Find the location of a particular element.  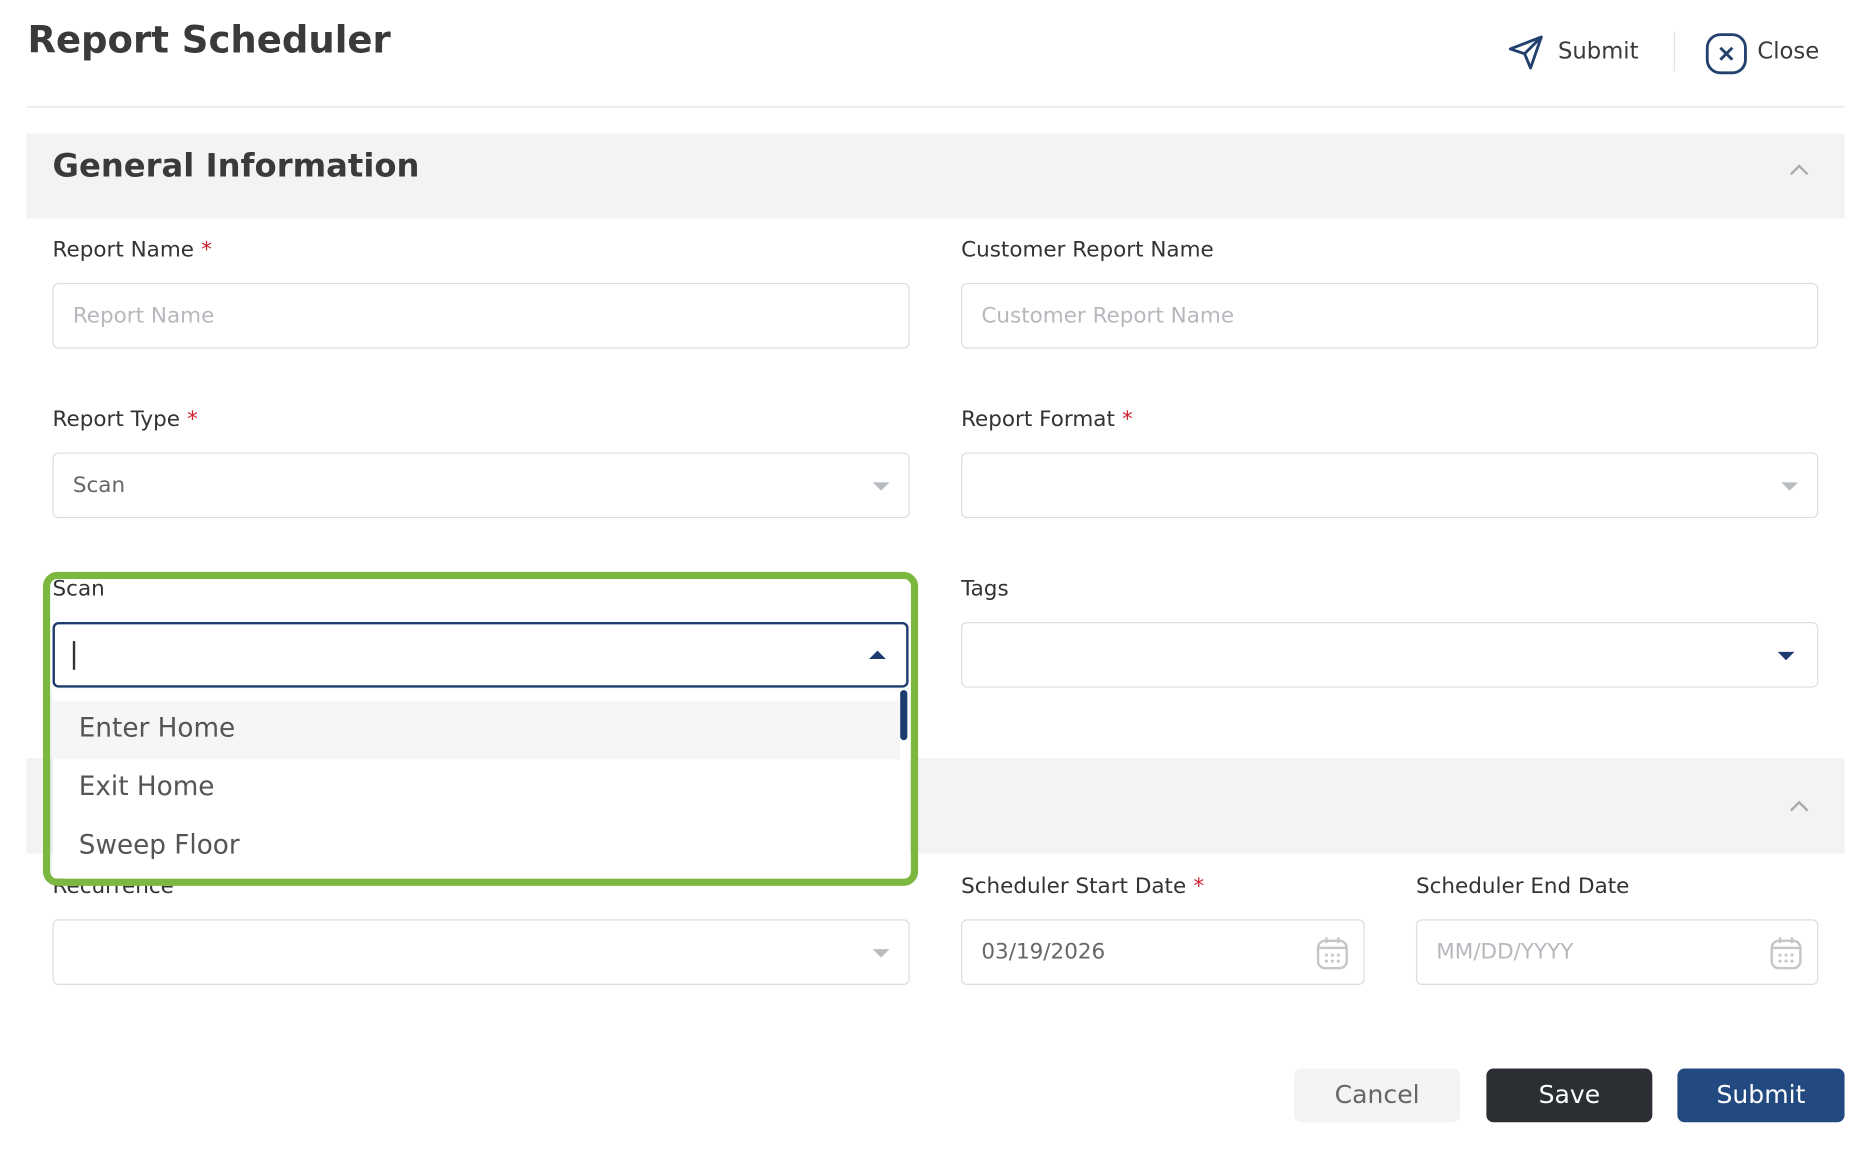

submit-button: Submit is located at coordinates (1761, 1095).